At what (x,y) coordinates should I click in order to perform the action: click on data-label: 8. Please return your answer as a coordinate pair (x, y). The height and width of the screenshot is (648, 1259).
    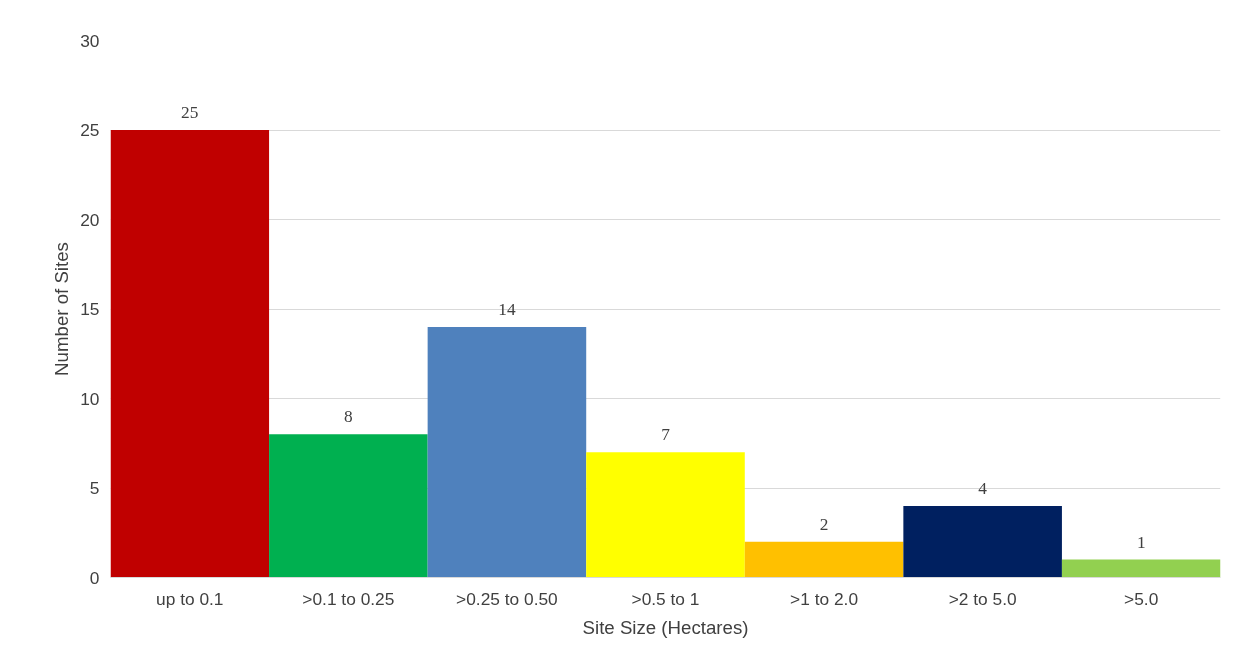
    Looking at the image, I should click on (348, 417).